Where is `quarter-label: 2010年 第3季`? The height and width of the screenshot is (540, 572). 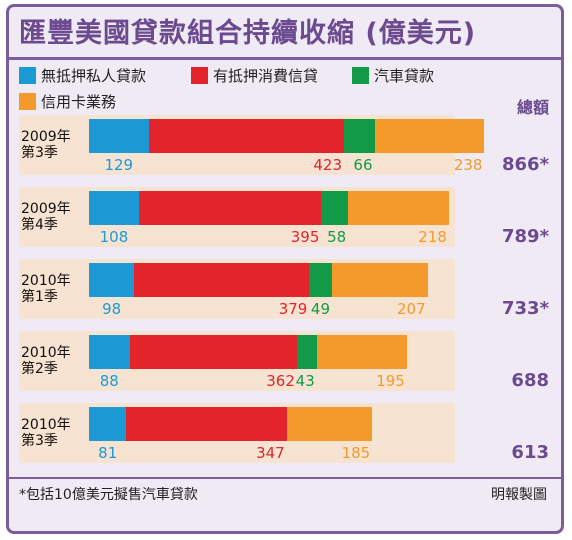
quarter-label: 2010年 第3季 is located at coordinates (54, 433).